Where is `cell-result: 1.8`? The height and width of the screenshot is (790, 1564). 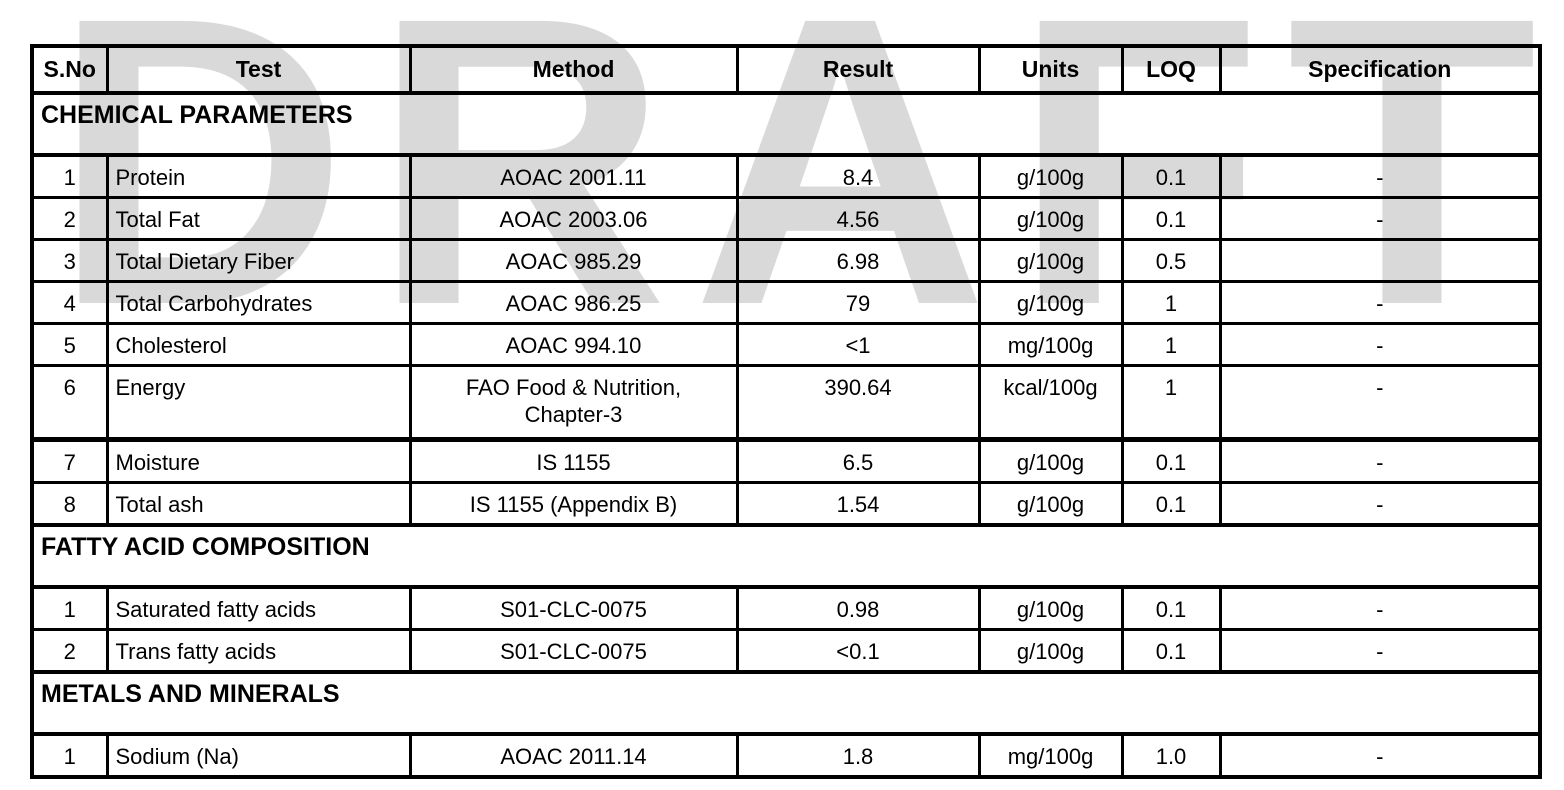 cell-result: 1.8 is located at coordinates (858, 755).